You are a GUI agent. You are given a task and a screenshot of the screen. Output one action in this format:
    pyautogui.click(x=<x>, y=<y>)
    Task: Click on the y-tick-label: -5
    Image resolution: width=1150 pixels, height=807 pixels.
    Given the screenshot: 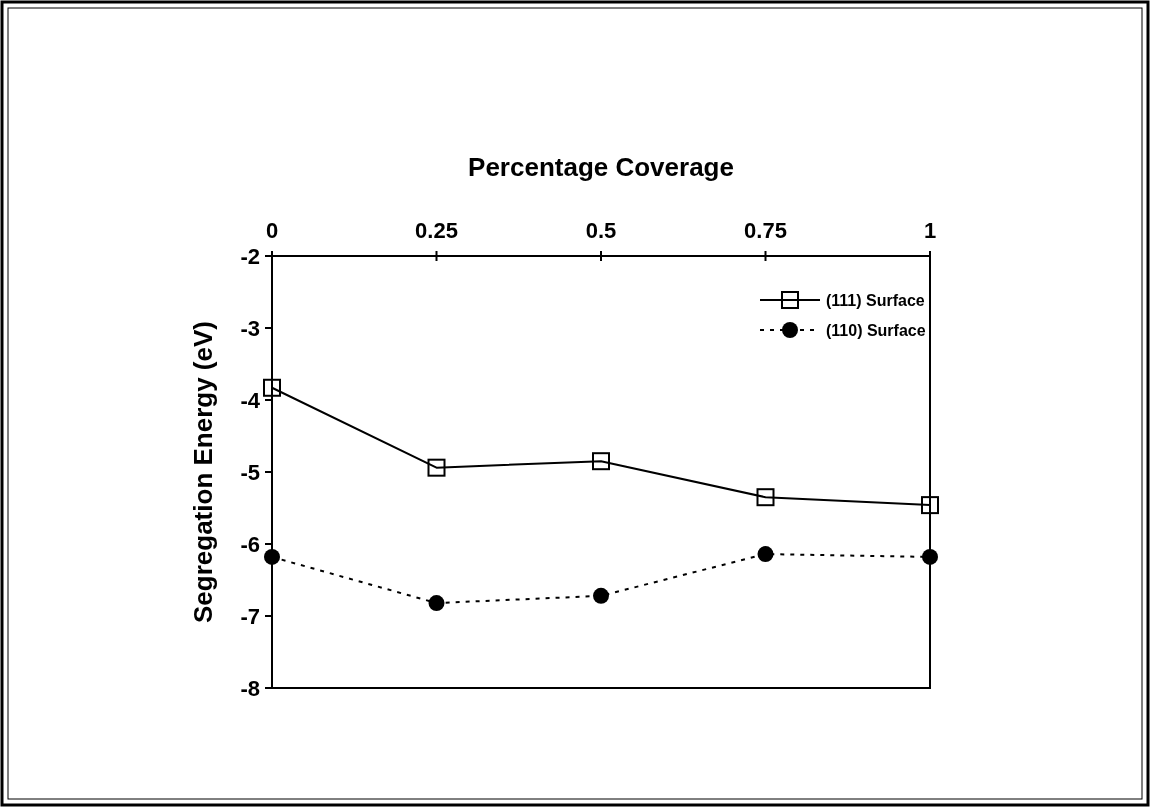 What is the action you would take?
    pyautogui.click(x=250, y=472)
    